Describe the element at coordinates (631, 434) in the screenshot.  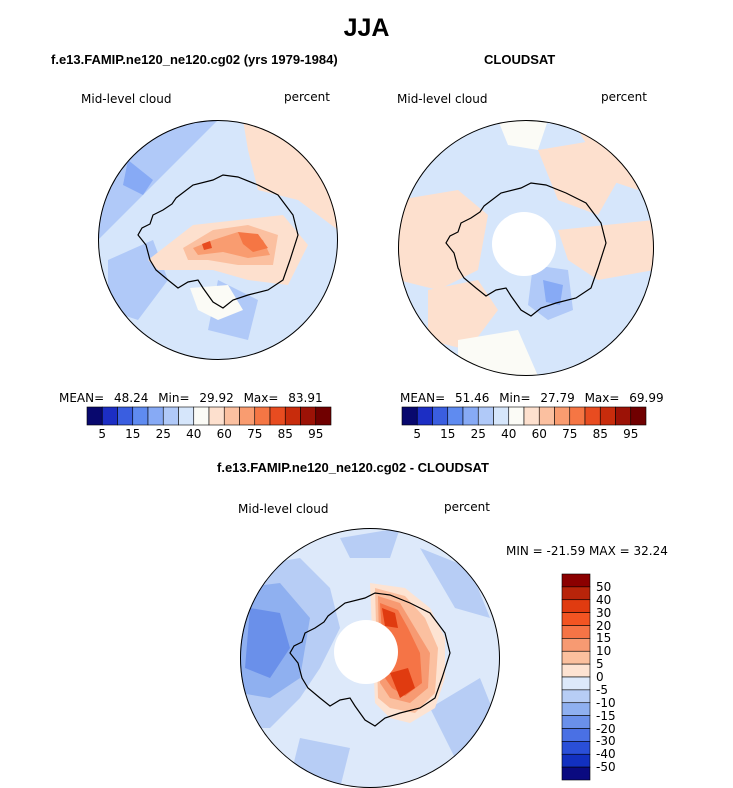
I see `panel-2-colorbar-tick-label: 95` at that location.